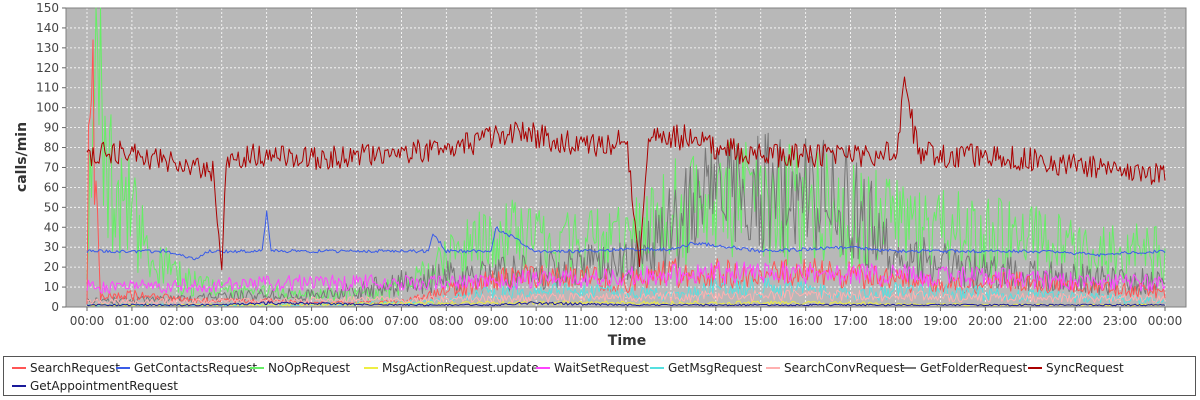  What do you see at coordinates (626, 321) in the screenshot?
I see `x-tick-label: 12:00` at bounding box center [626, 321].